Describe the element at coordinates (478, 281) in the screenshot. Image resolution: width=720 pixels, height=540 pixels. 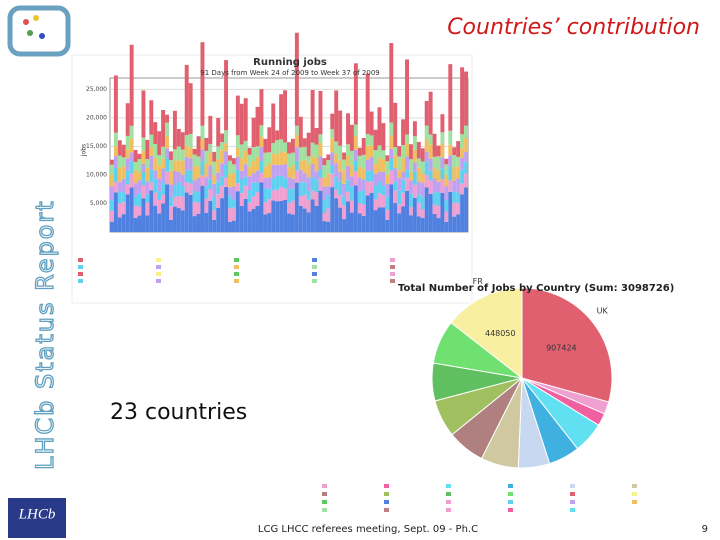
I see `slice-label: FR` at that location.